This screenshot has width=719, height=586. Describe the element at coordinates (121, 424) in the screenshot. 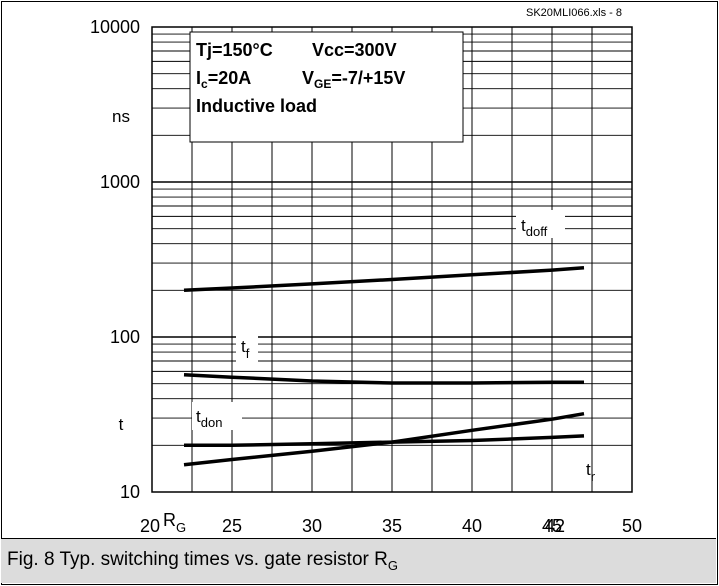

I see `y-symbol-label: t` at that location.